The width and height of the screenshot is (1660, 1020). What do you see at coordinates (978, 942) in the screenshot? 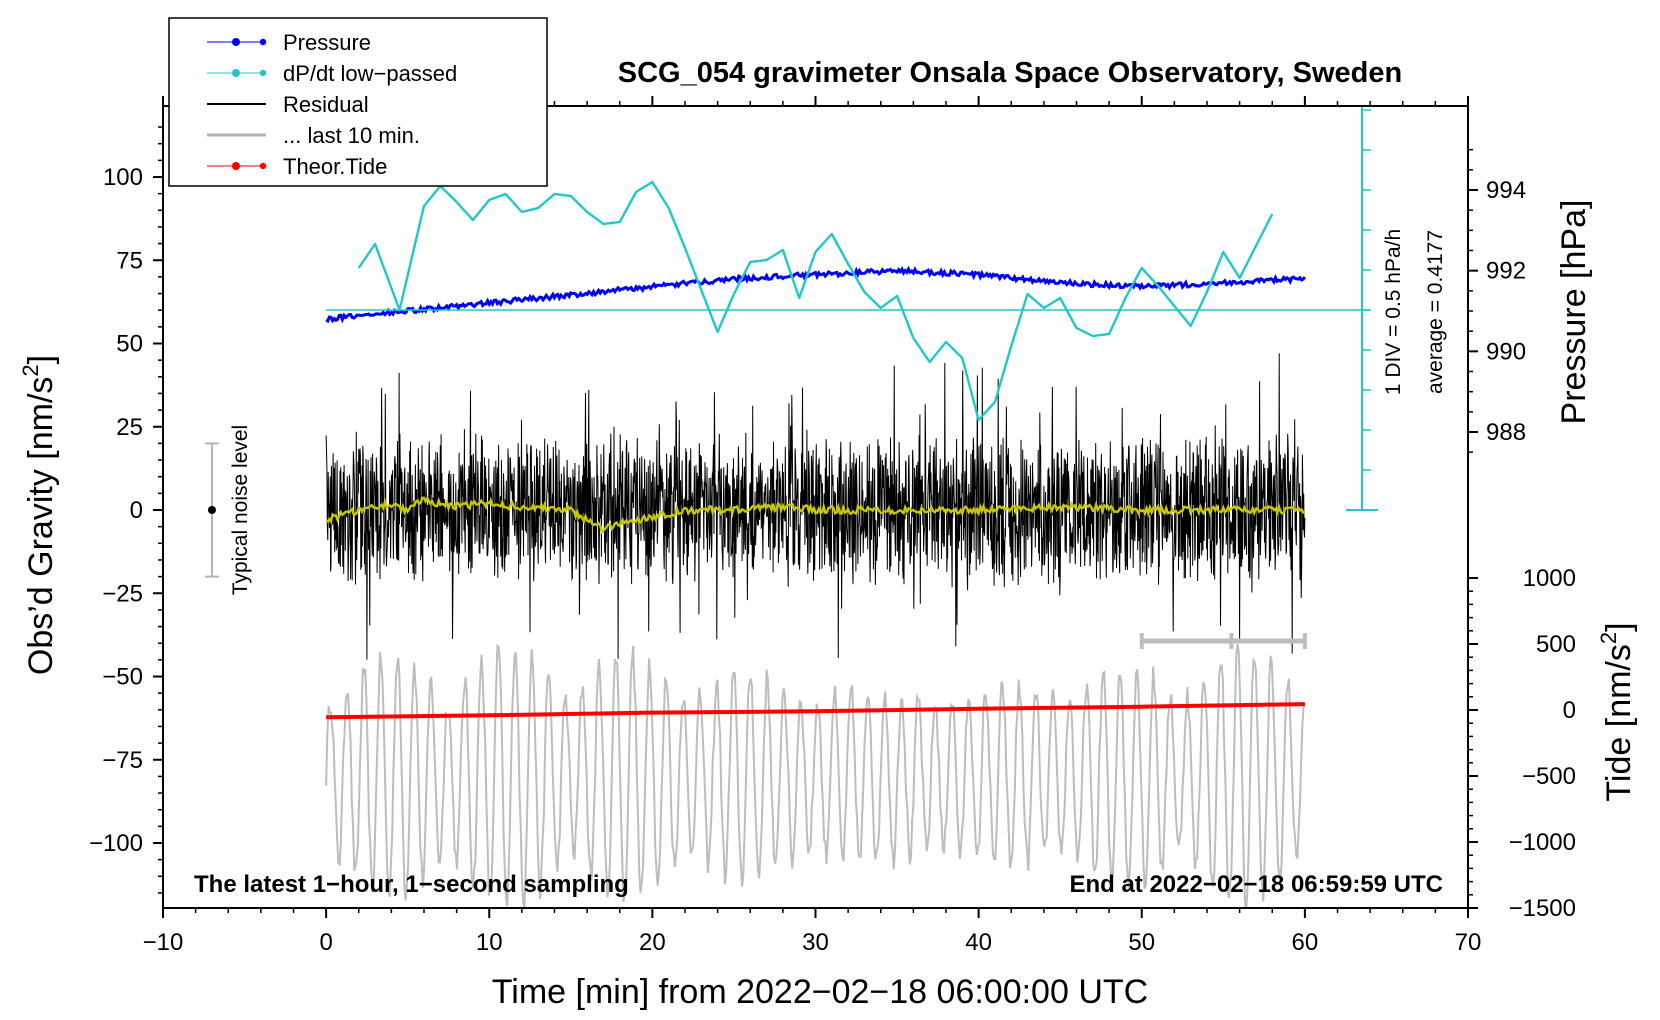
I see `x-tick-label: 40` at bounding box center [978, 942].